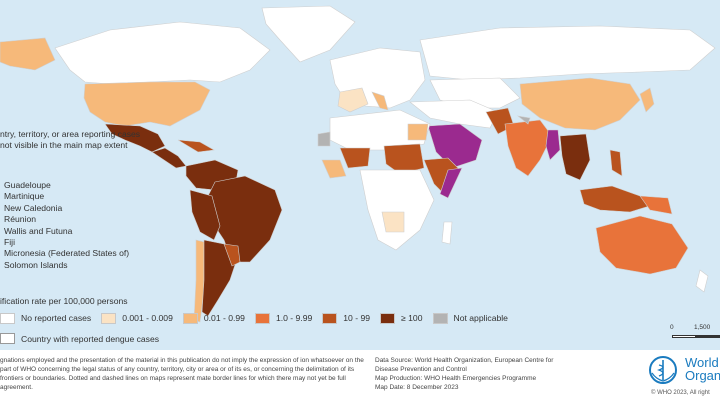 This screenshot has width=720, height=405. I want to click on legend-item: 10 - 99, so click(346, 318).